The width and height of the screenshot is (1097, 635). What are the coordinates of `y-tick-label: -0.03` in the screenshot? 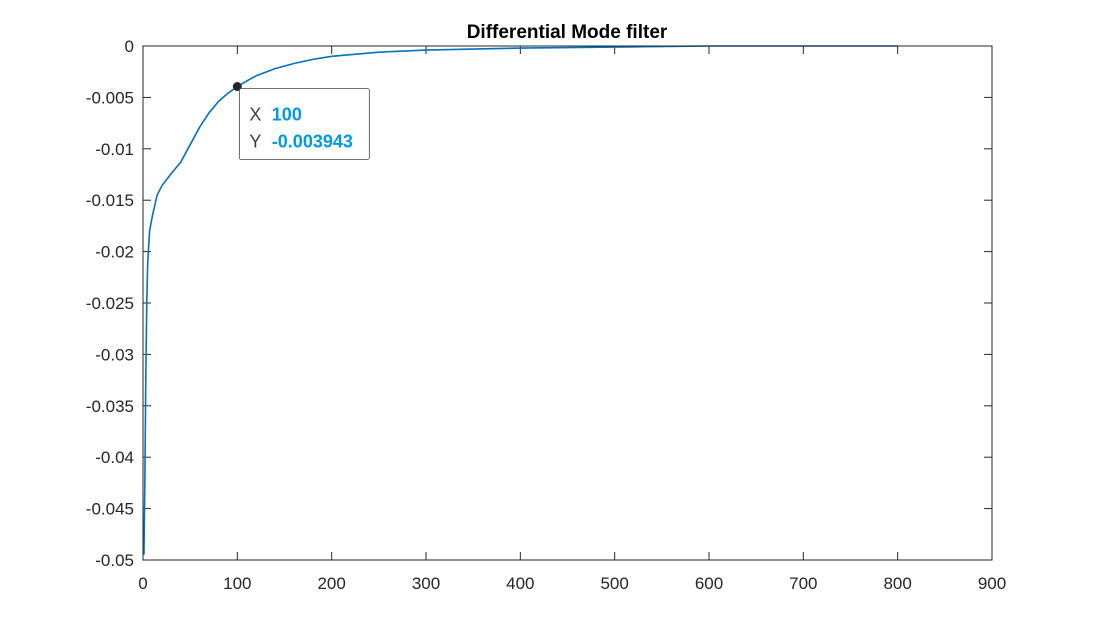 It's located at (114, 354).